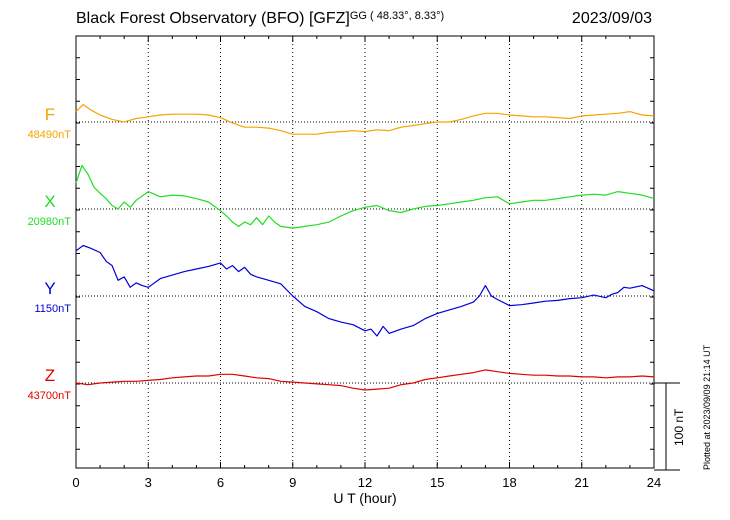  I want to click on x-tick-label: 21, so click(582, 482).